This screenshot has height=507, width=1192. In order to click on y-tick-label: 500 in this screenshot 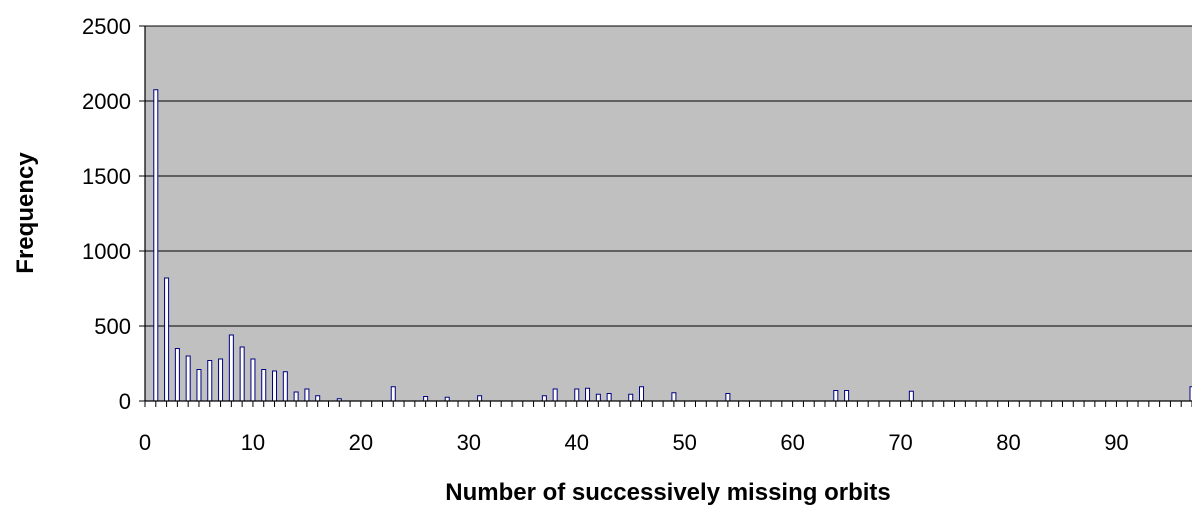, I will do `click(112, 326)`.